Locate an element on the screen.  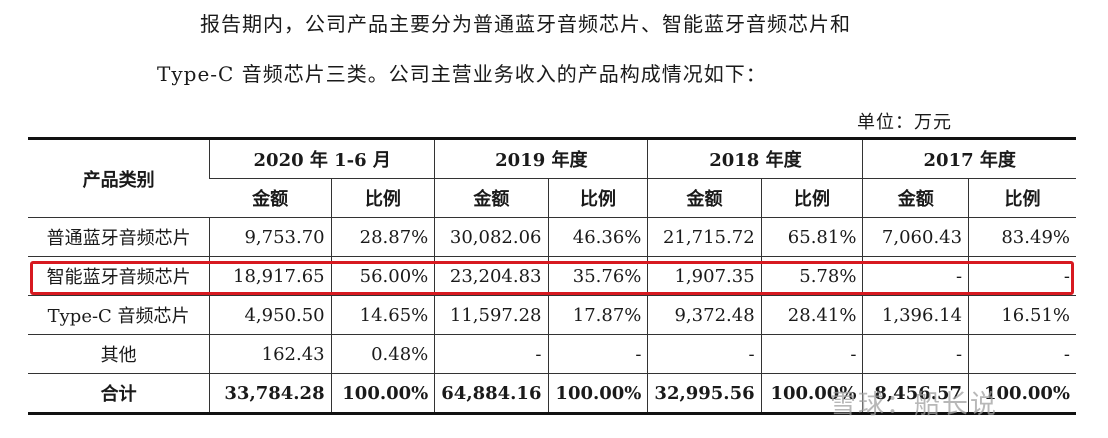
row-category: 其他 is located at coordinates (119, 354).